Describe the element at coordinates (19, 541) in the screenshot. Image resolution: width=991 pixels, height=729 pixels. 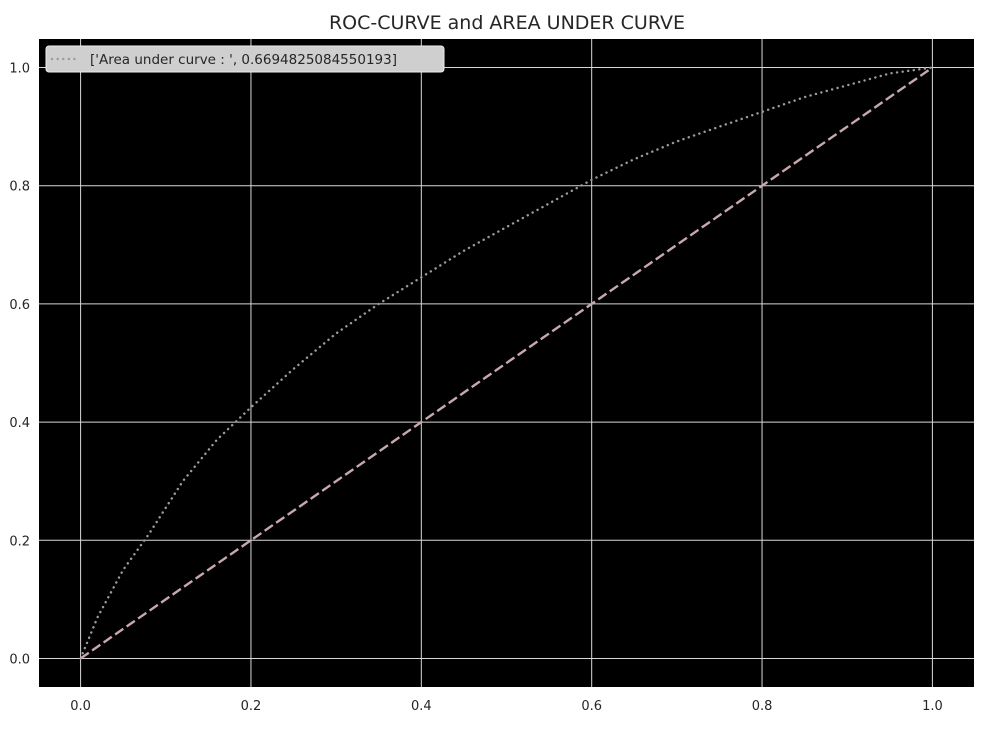
I see `y-tick-label: 0.2` at that location.